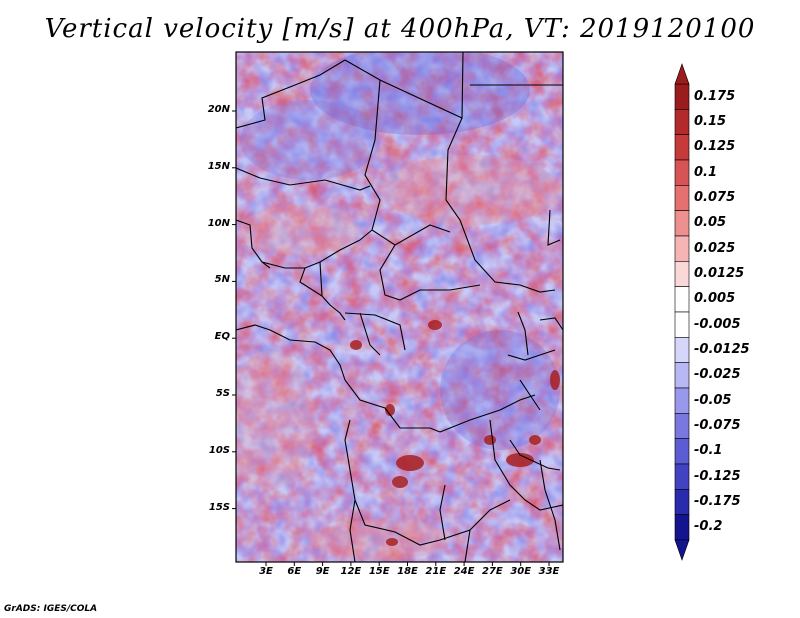 The width and height of the screenshot is (800, 618). I want to click on colorbar, so click(682, 312).